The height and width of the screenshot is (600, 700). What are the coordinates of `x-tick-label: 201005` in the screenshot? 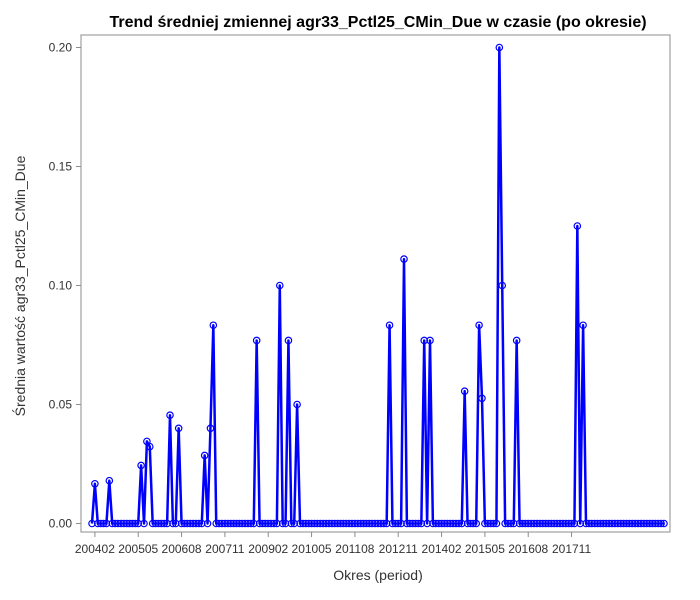 It's located at (312, 549).